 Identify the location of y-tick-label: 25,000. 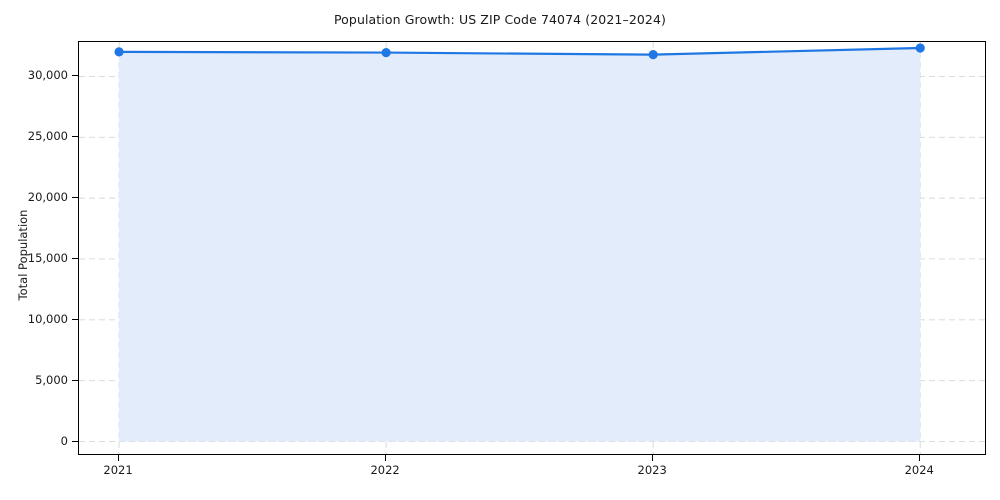
(47, 136).